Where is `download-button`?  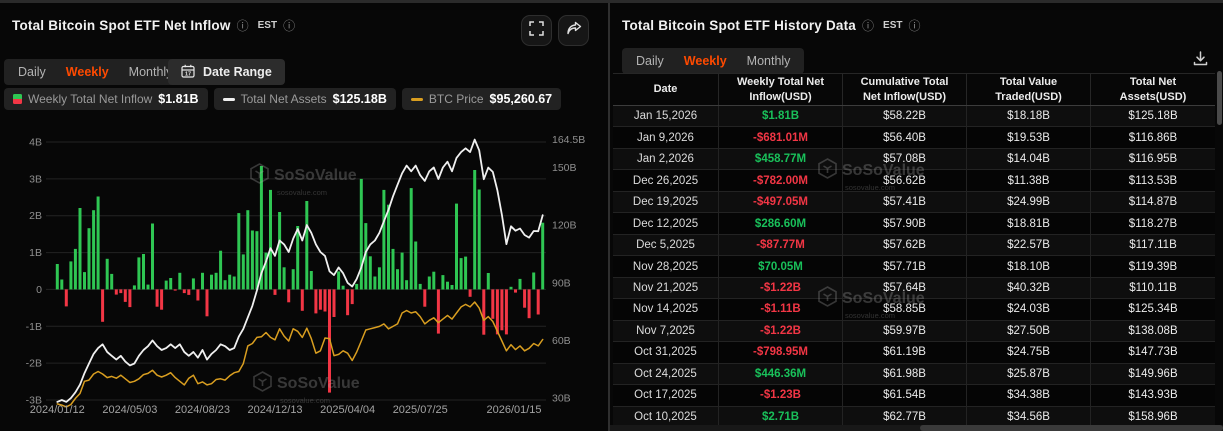 download-button is located at coordinates (1200, 61).